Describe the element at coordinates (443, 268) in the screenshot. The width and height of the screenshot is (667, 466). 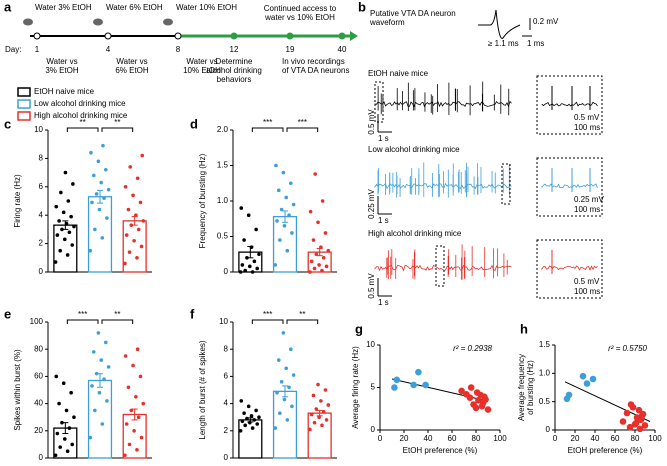
I see `trace-baseline` at that location.